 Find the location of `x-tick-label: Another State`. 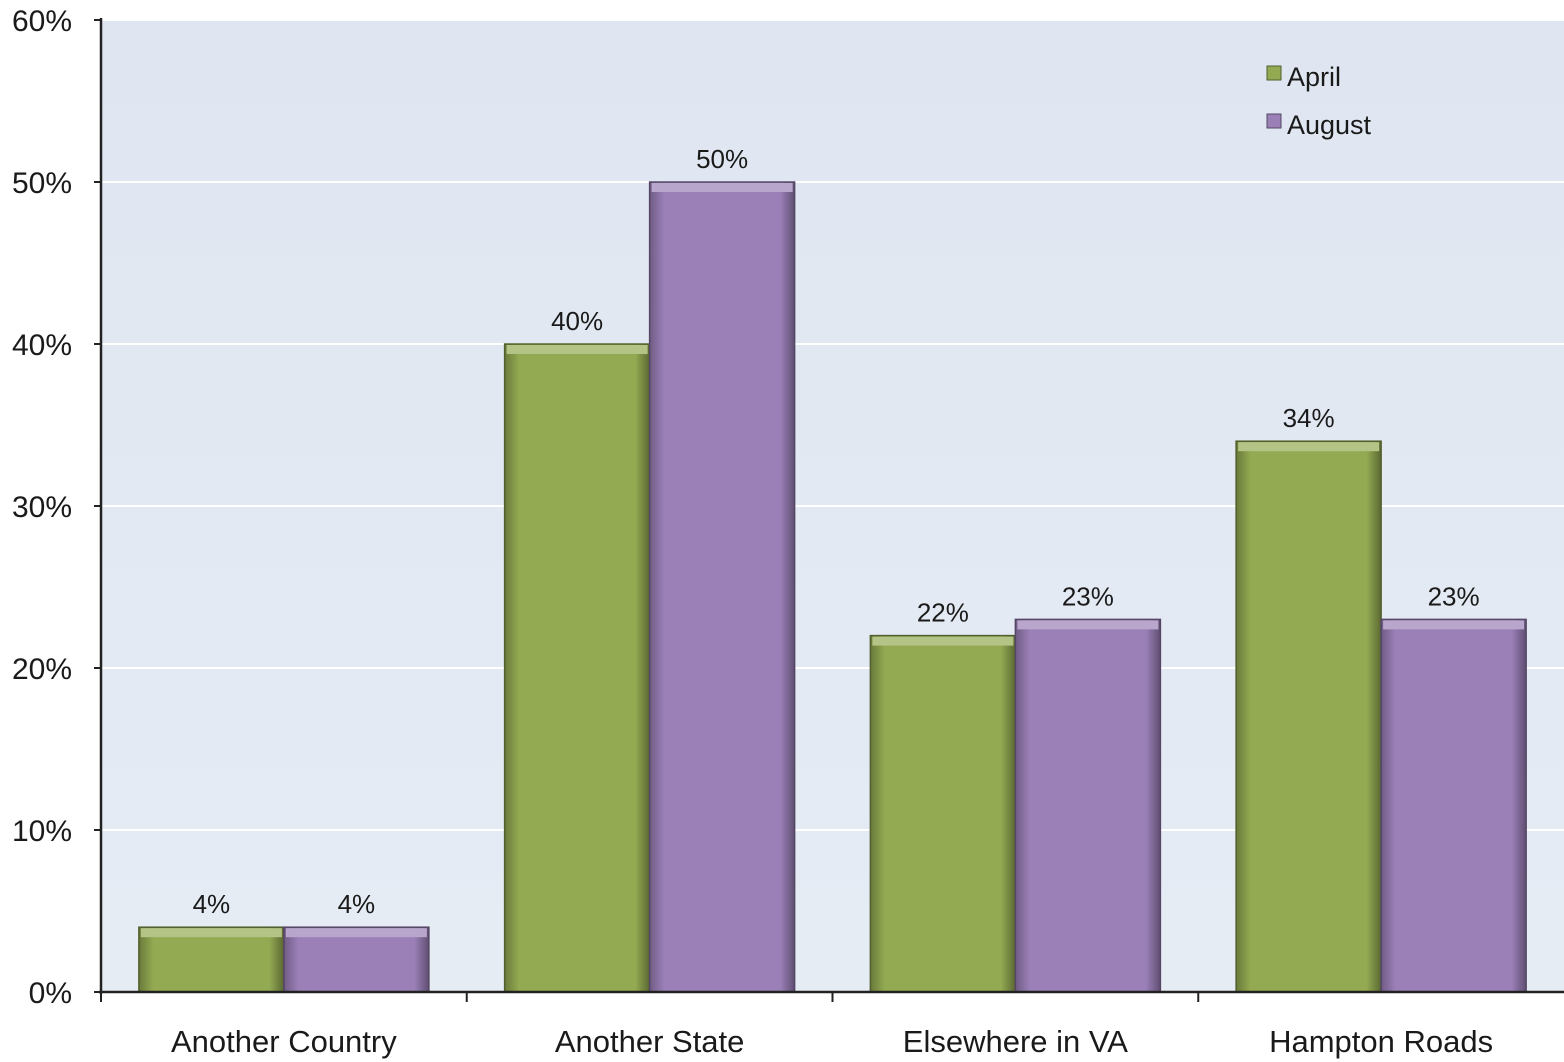

x-tick-label: Another State is located at coordinates (650, 1041).